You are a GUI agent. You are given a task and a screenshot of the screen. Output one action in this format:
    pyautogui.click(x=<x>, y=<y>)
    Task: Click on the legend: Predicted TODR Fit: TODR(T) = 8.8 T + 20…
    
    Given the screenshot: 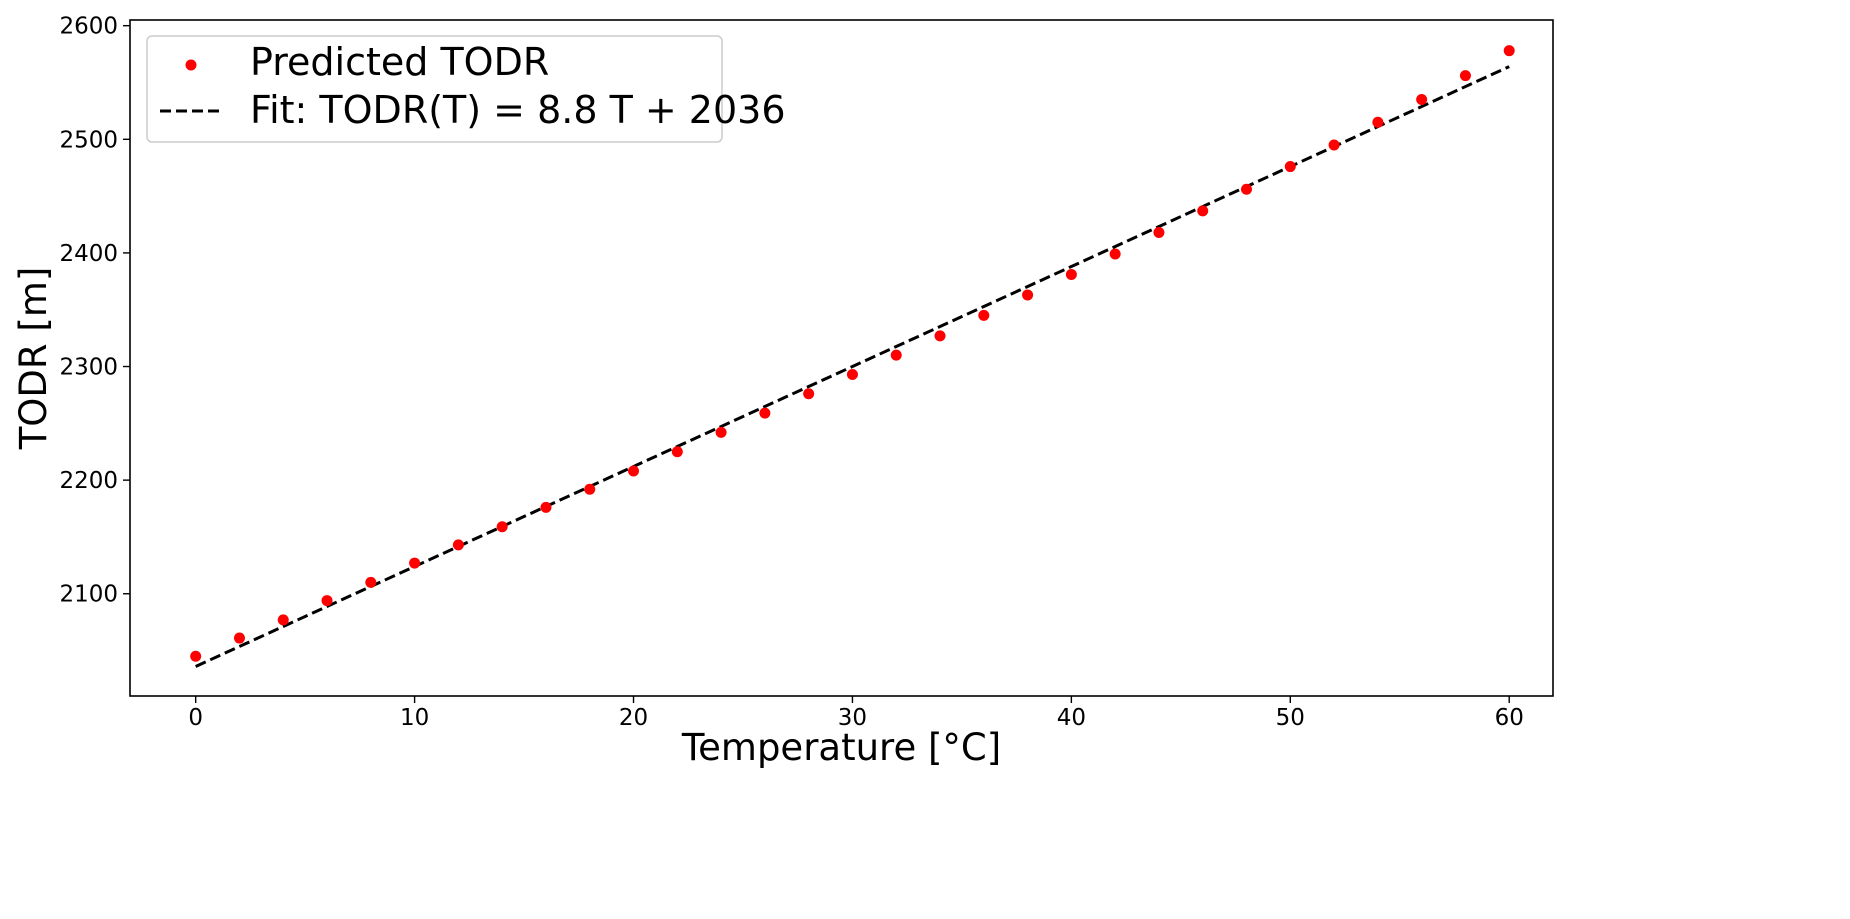 What is the action you would take?
    pyautogui.click(x=466, y=89)
    